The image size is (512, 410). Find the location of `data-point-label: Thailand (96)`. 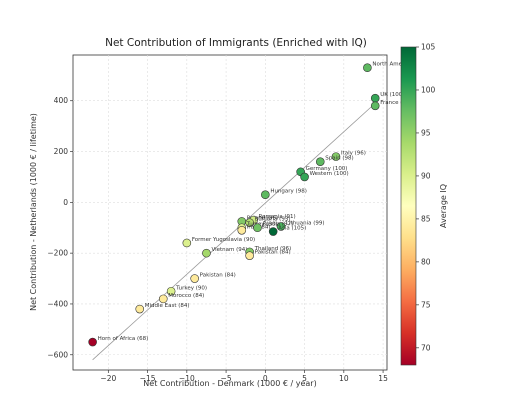

data-point-label: Thailand (96) is located at coordinates (273, 249).